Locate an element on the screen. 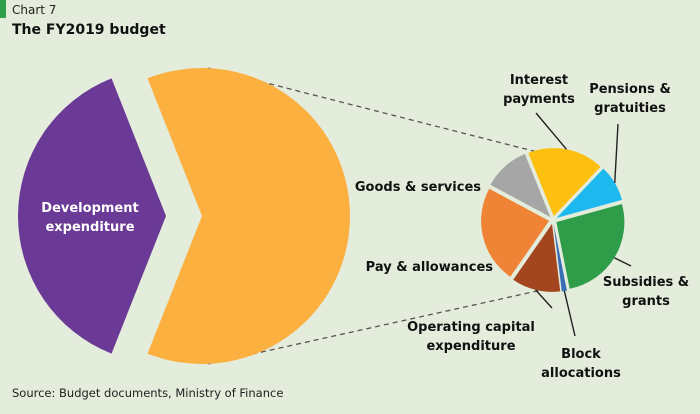  leader-line-interest-payments is located at coordinates (551, 131).